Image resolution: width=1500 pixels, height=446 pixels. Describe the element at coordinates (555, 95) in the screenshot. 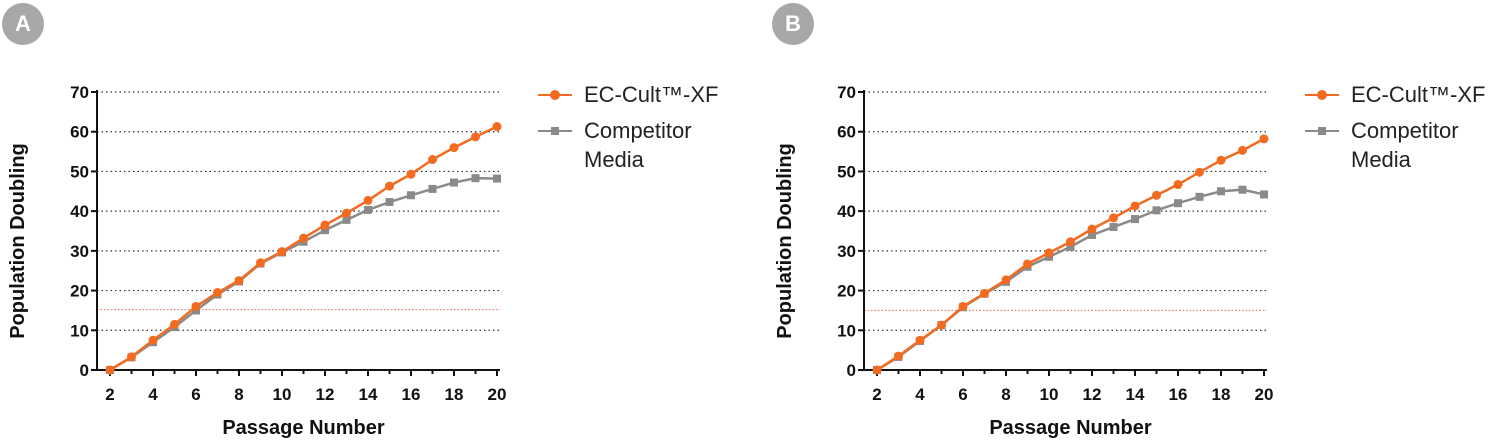

I see `circle-marker-icon` at that location.